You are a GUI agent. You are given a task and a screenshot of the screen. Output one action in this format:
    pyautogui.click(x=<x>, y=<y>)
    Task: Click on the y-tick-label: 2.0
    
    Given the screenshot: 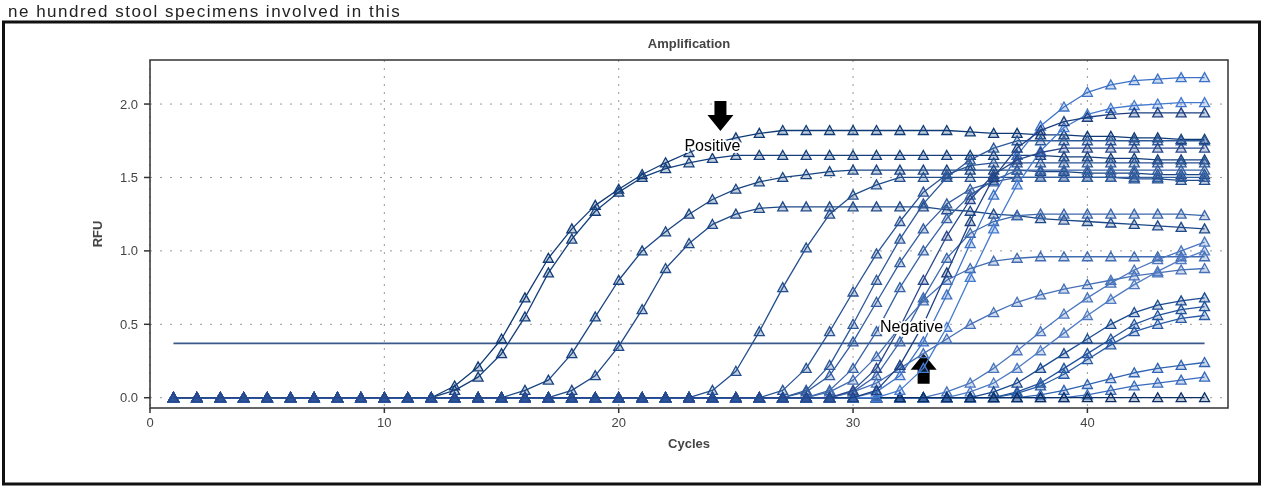 What is the action you would take?
    pyautogui.click(x=128, y=104)
    